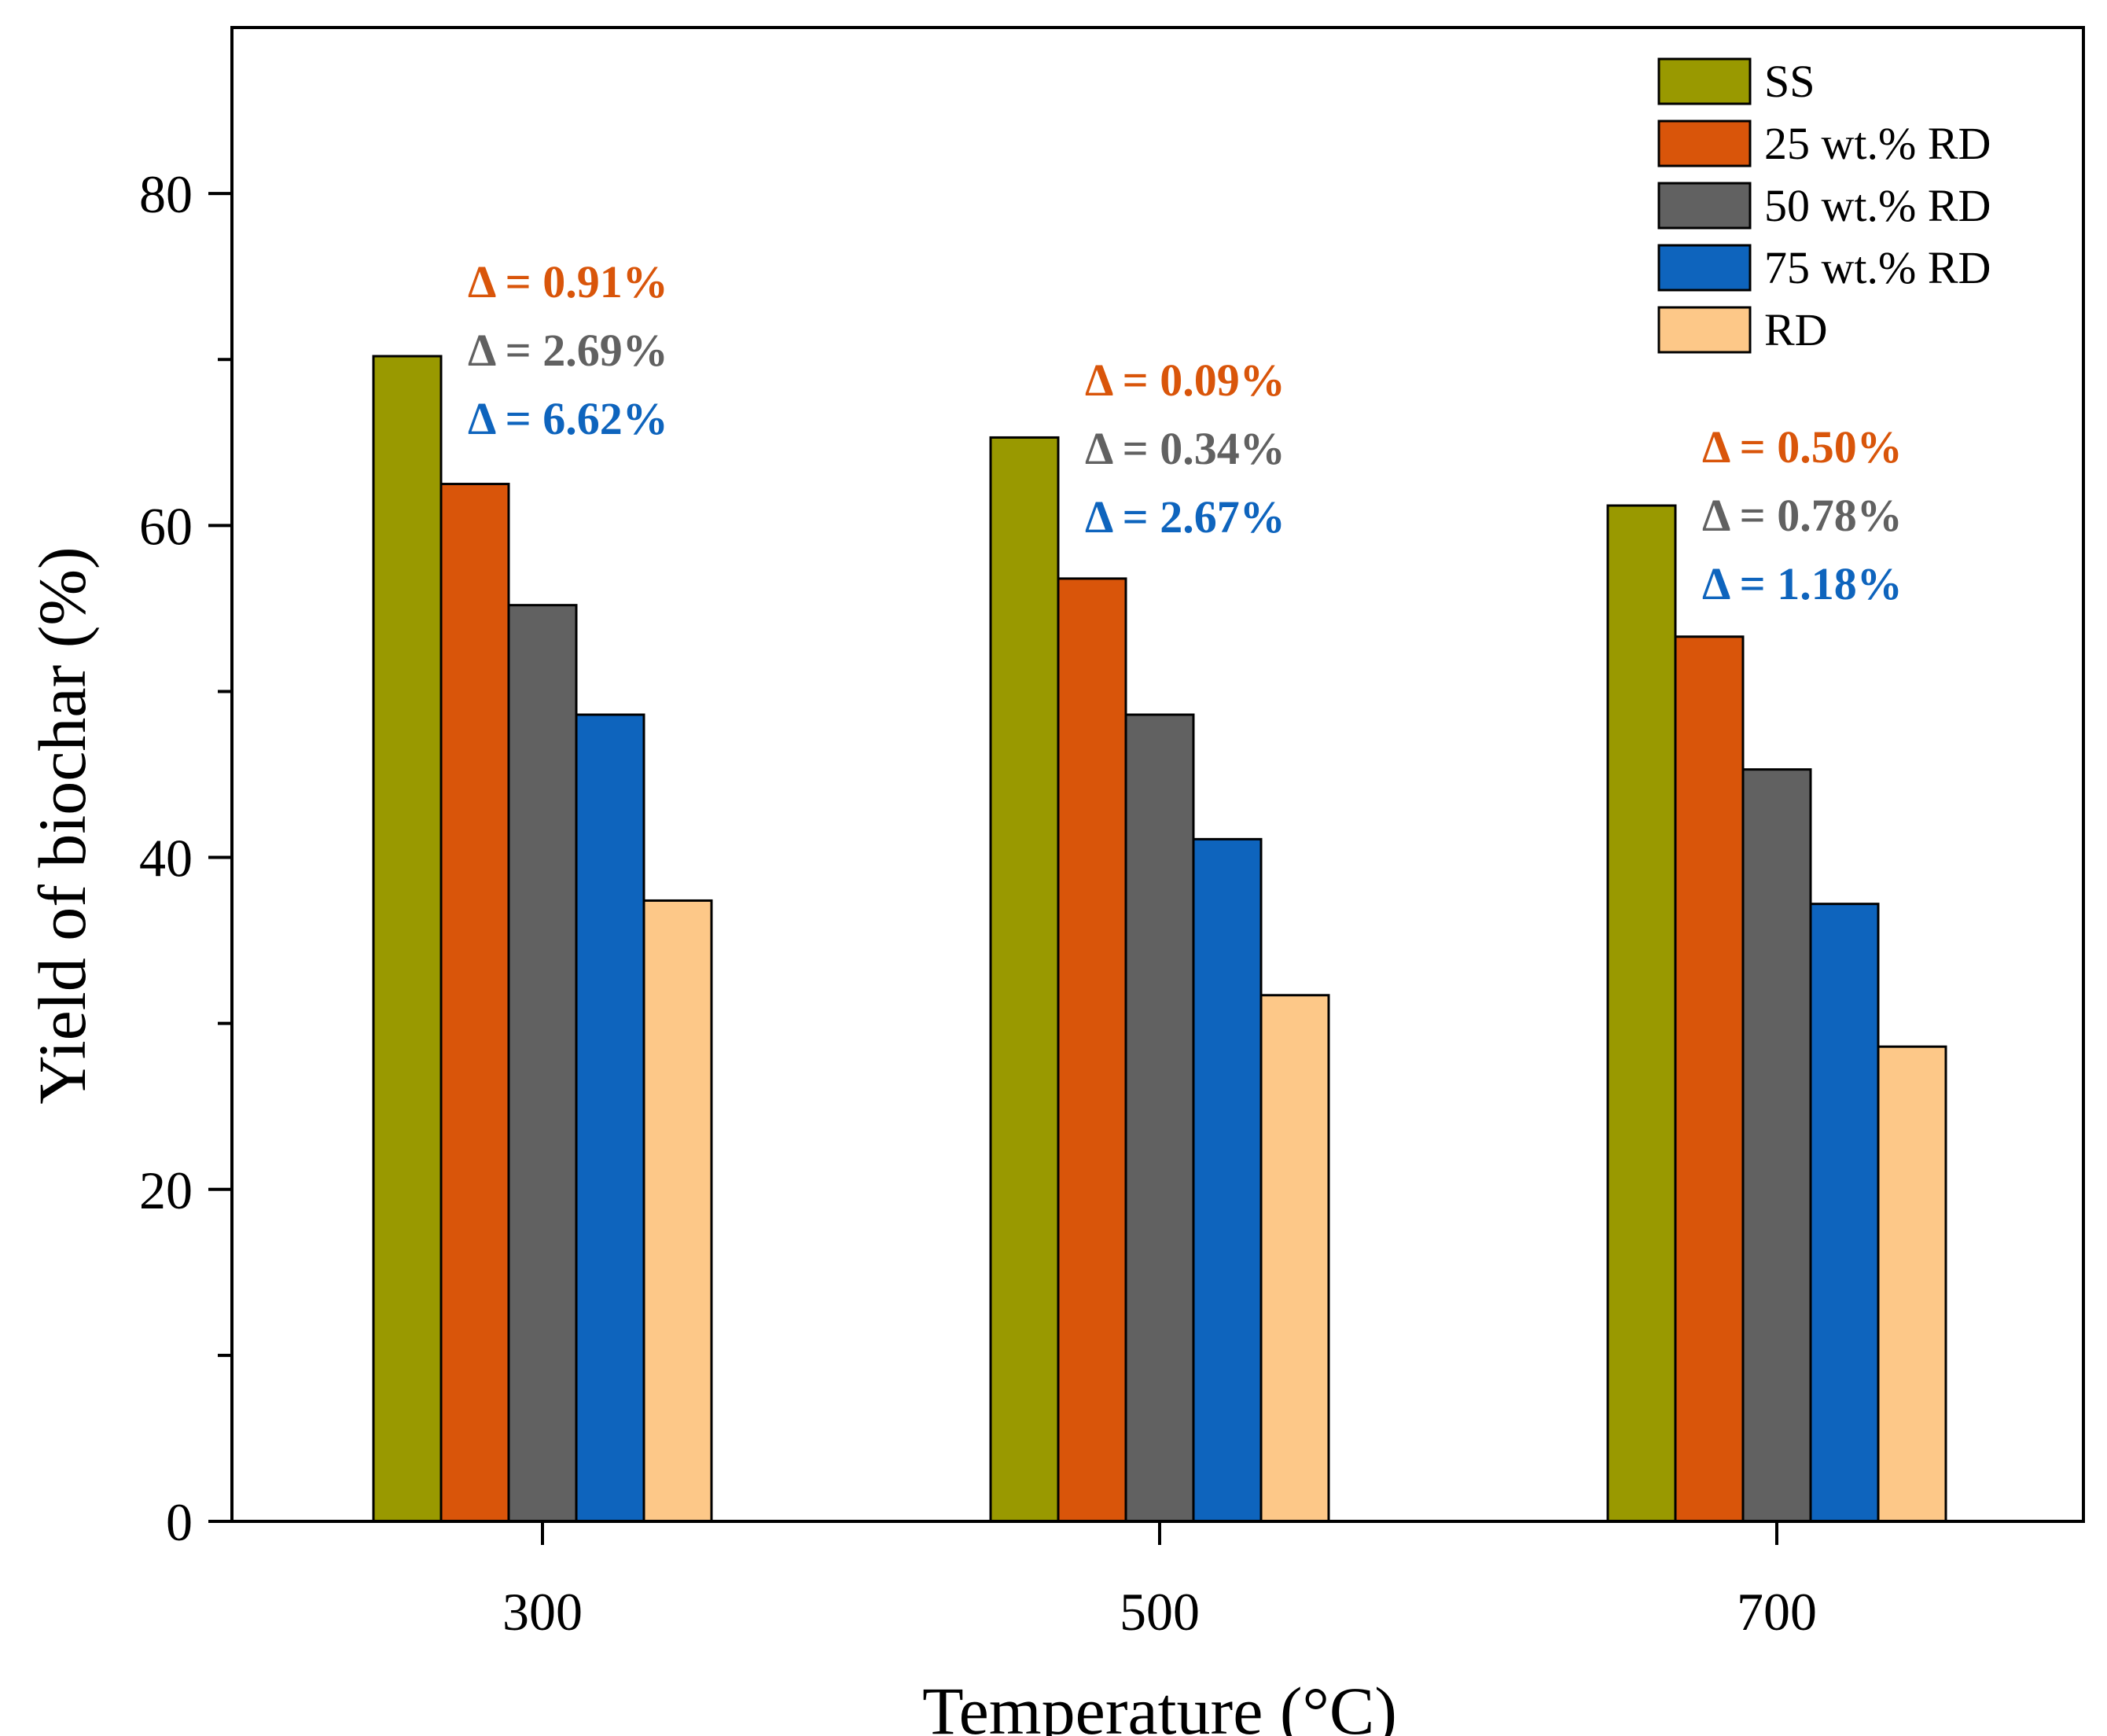  Describe the element at coordinates (1877, 206) in the screenshot. I see `legend-label: 50 wt.% RD` at that location.